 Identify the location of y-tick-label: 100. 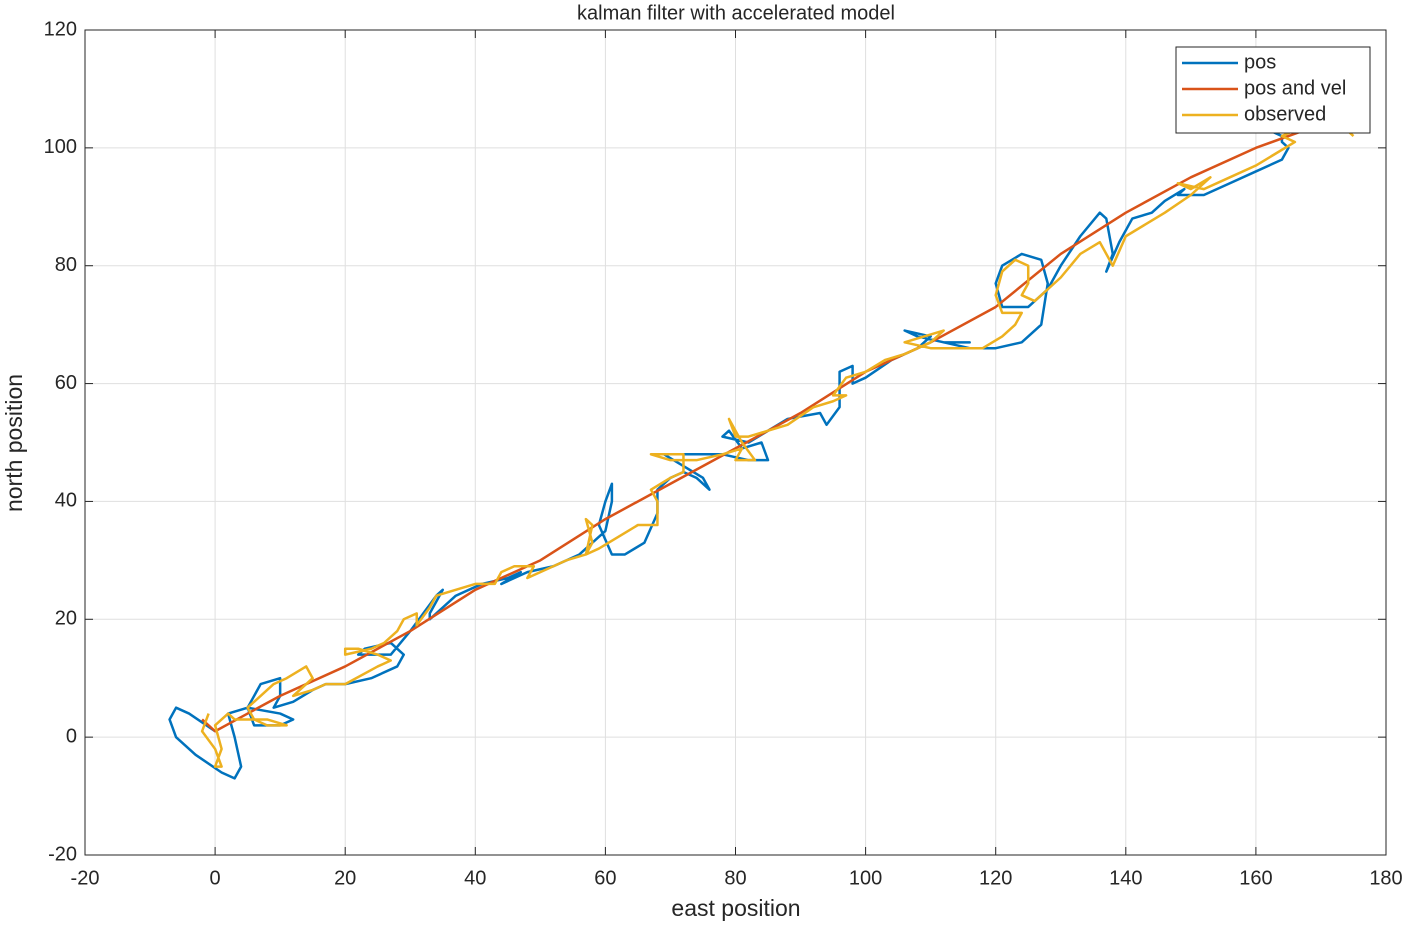
(60, 147).